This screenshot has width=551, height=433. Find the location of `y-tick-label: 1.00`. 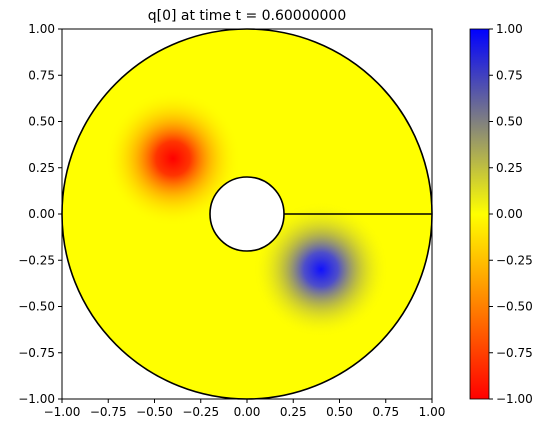

y-tick-label: 1.00 is located at coordinates (41, 29).